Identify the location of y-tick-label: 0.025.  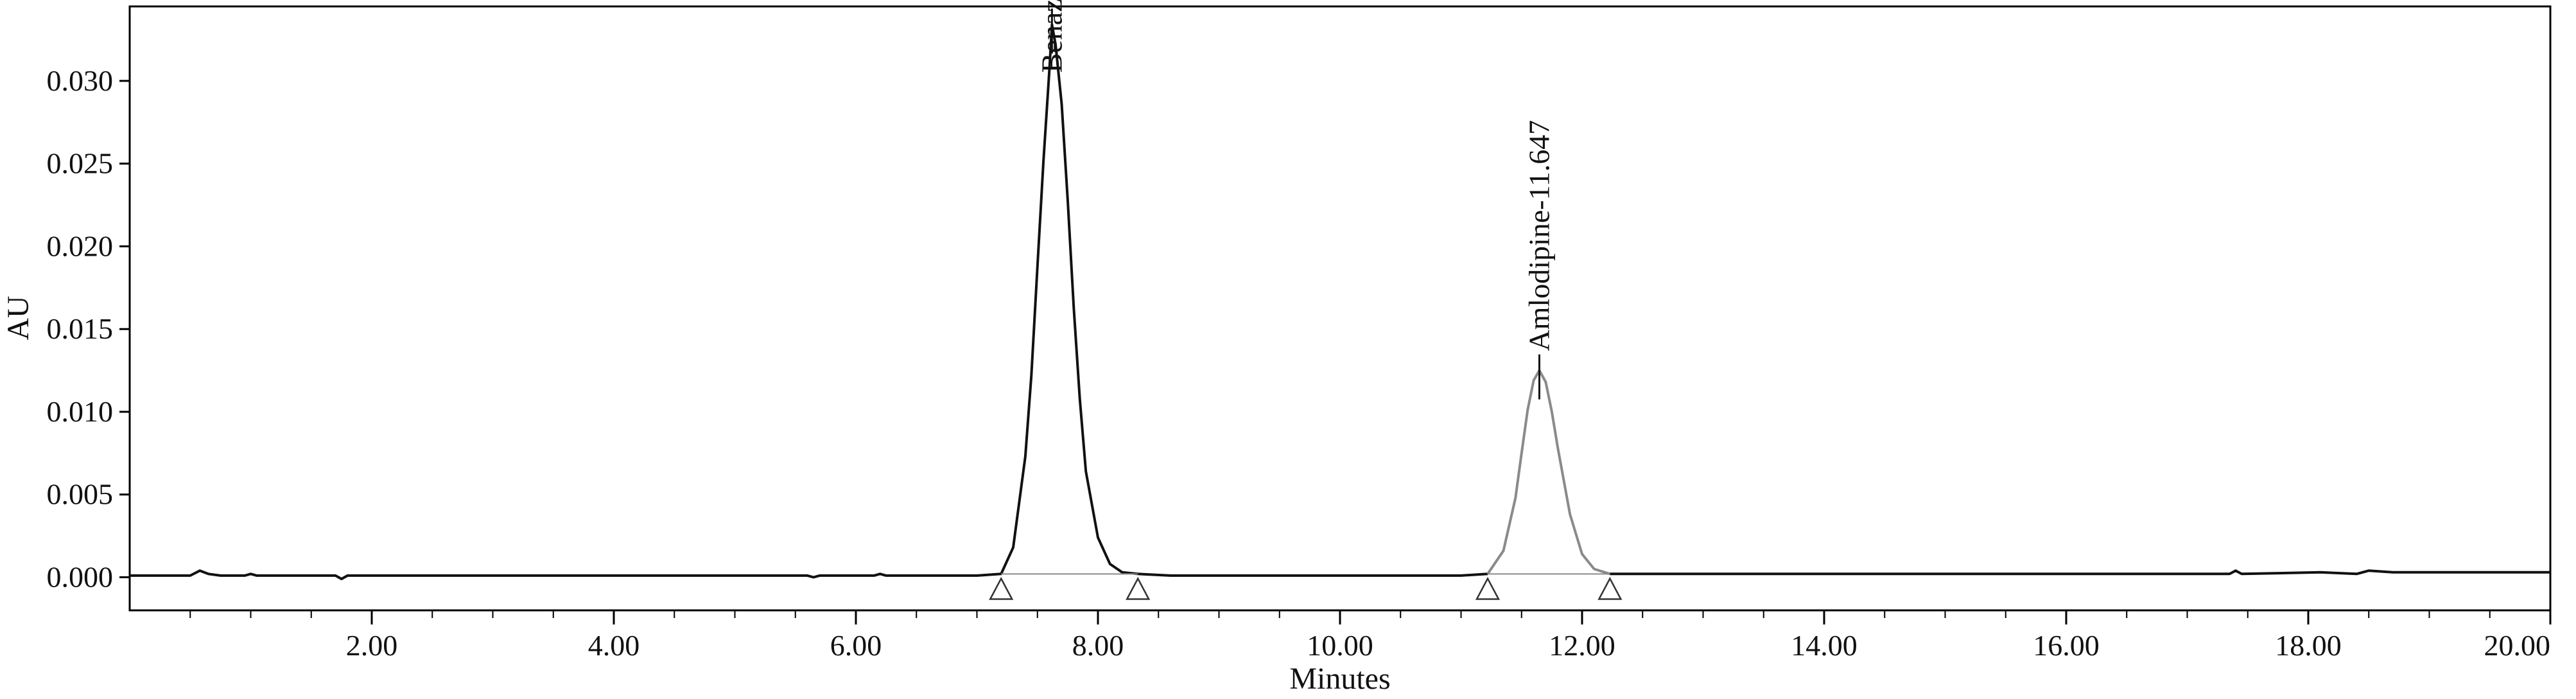
(80, 163).